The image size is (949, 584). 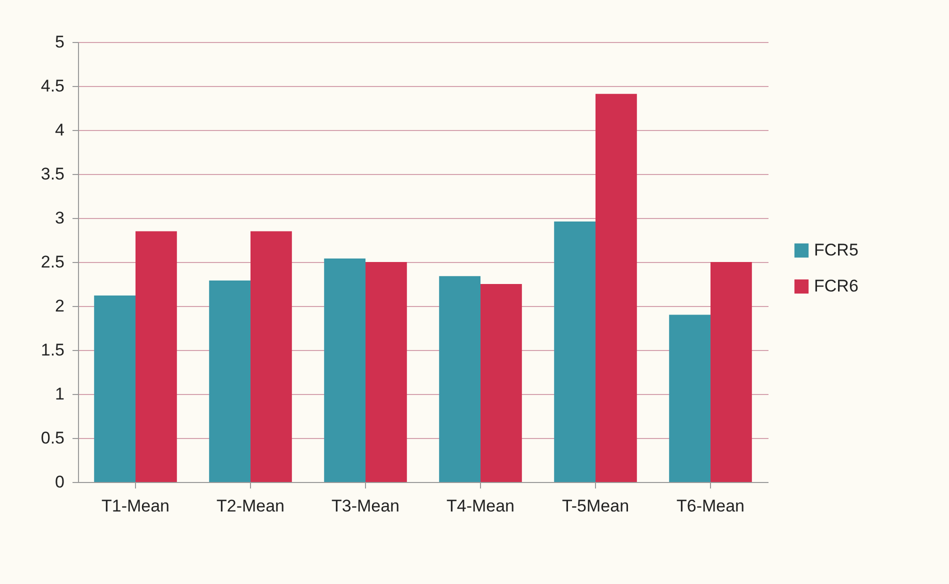 What do you see at coordinates (59, 394) in the screenshot?
I see `y-tick-label: 1` at bounding box center [59, 394].